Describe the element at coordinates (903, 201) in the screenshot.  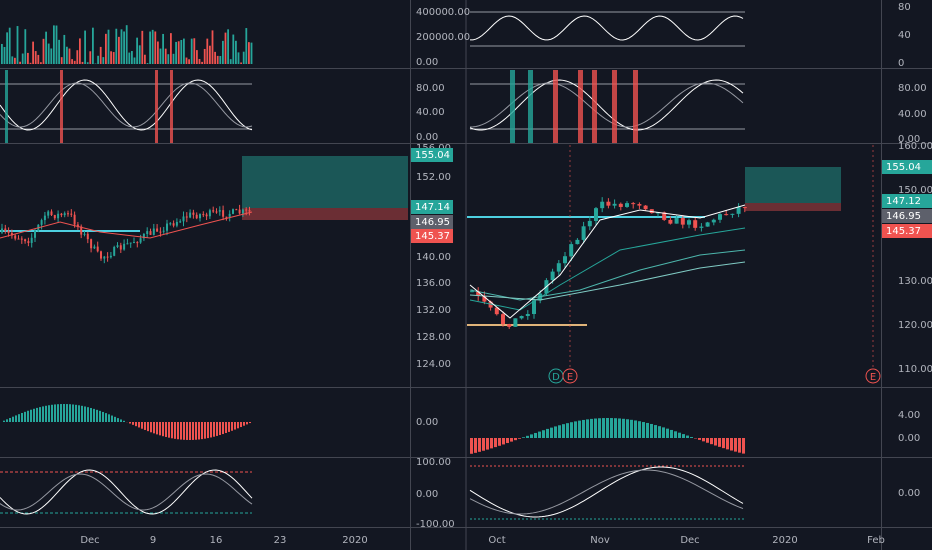
I see `price-tag-label: 147.12` at that location.